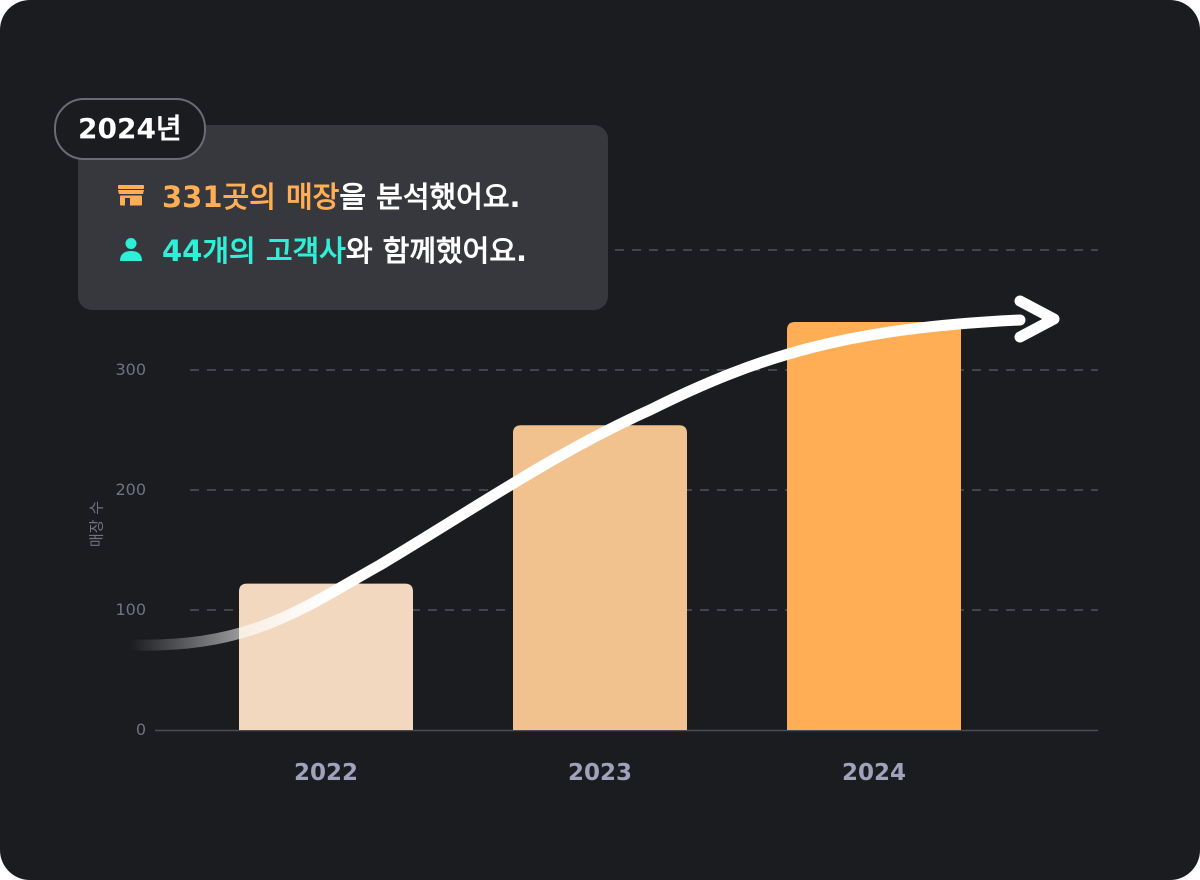  What do you see at coordinates (254, 251) in the screenshot?
I see `clients-highlight: 44개의 고객사` at bounding box center [254, 251].